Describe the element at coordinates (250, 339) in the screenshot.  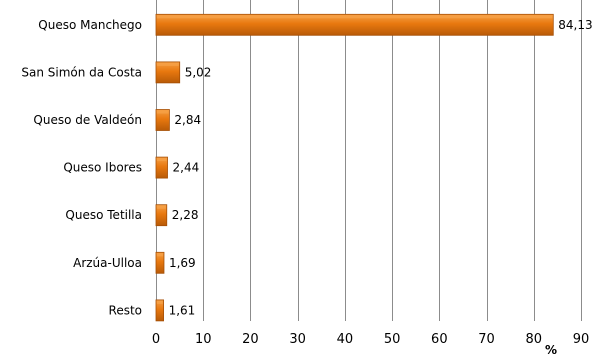
I see `x-tick-label: 20` at that location.